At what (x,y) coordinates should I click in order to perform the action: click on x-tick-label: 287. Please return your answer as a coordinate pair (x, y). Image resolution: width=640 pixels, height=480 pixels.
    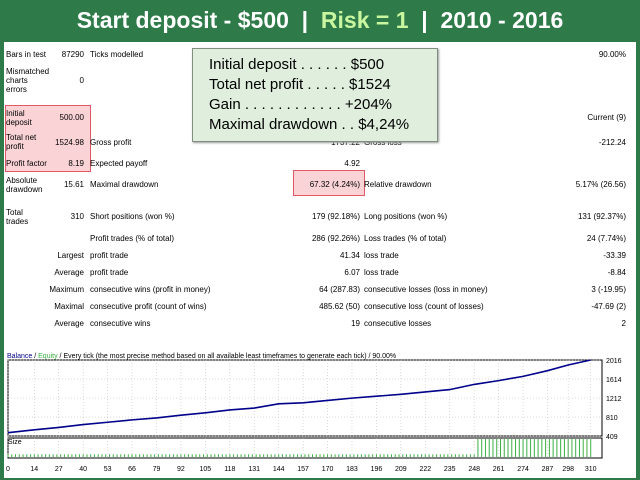
    Looking at the image, I should click on (548, 469).